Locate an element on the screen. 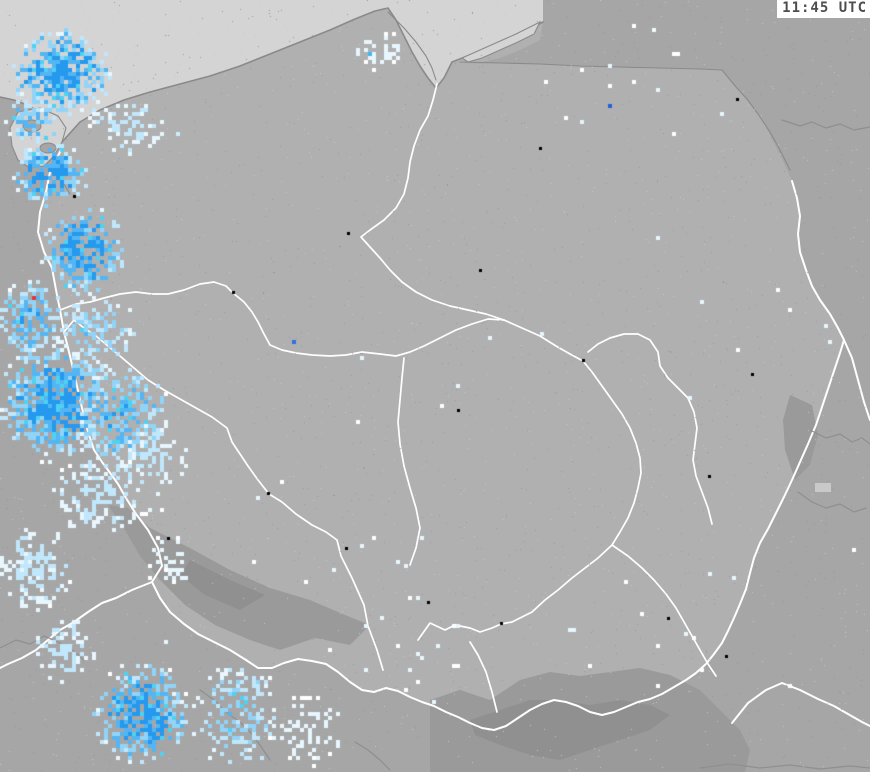 The image size is (870, 772). timestamp-text: 11:45 UTC is located at coordinates (824, 8).